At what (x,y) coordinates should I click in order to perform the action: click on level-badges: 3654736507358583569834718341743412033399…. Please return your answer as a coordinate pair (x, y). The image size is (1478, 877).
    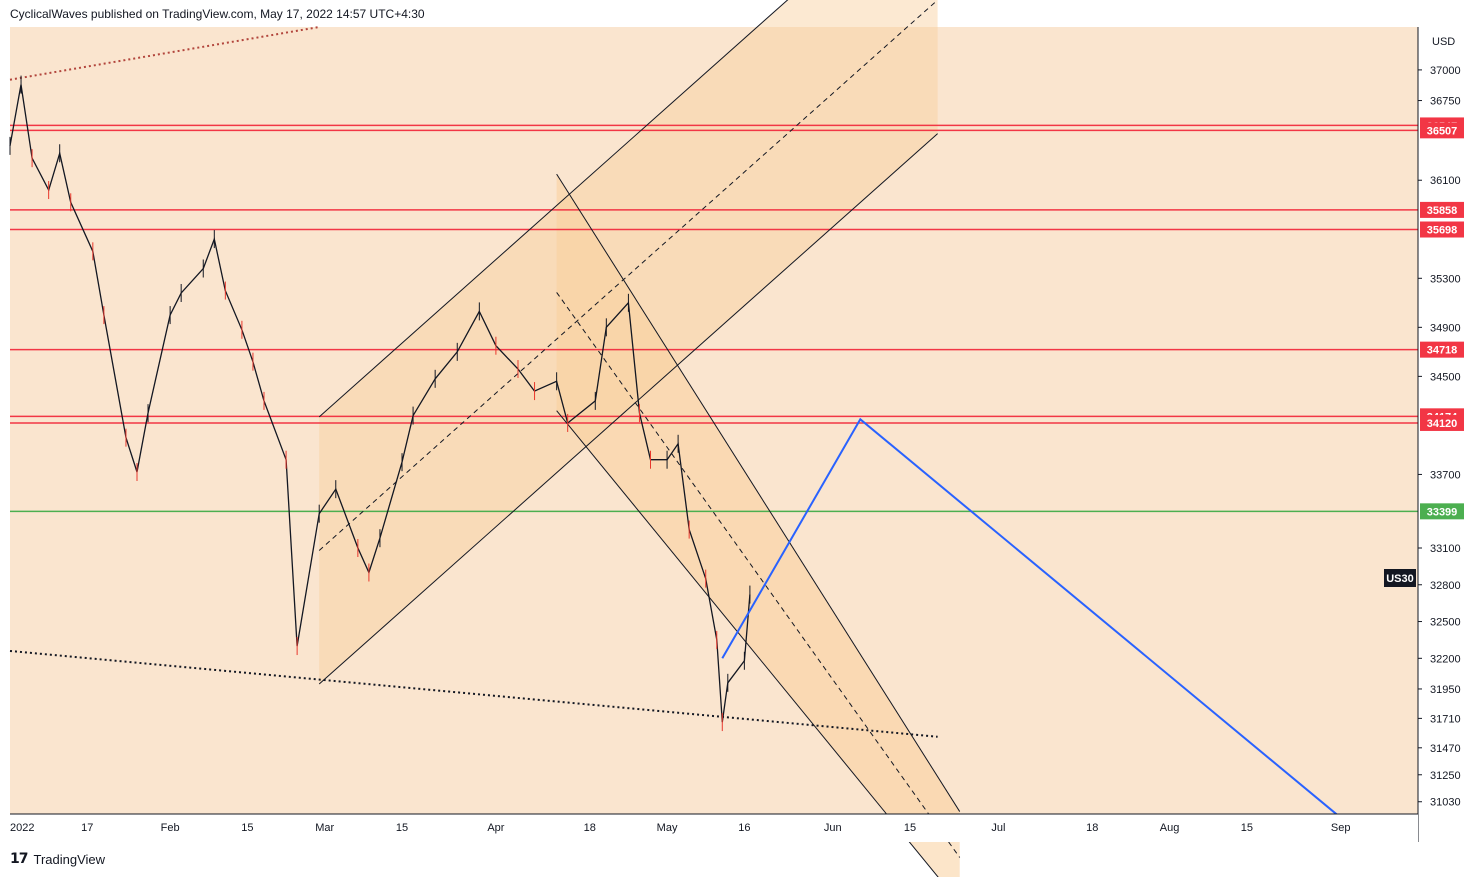
    Looking at the image, I should click on (1424, 352).